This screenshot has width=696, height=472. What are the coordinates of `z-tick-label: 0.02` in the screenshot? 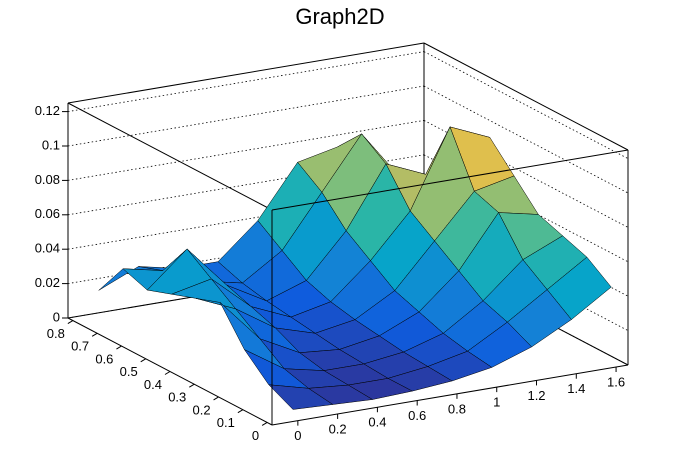 It's located at (47, 282).